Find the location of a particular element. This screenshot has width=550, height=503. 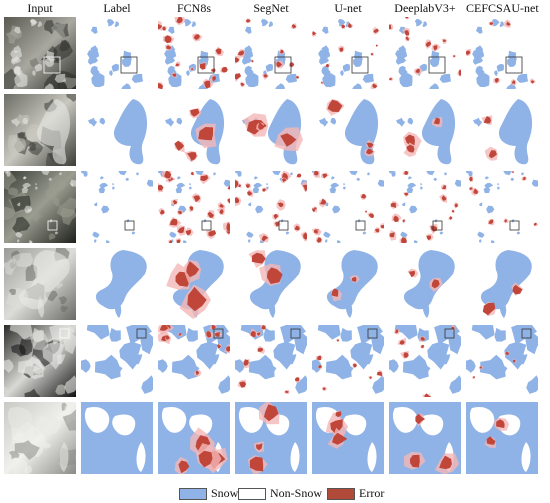

cell-3-fcn8s is located at coordinates (194, 207).